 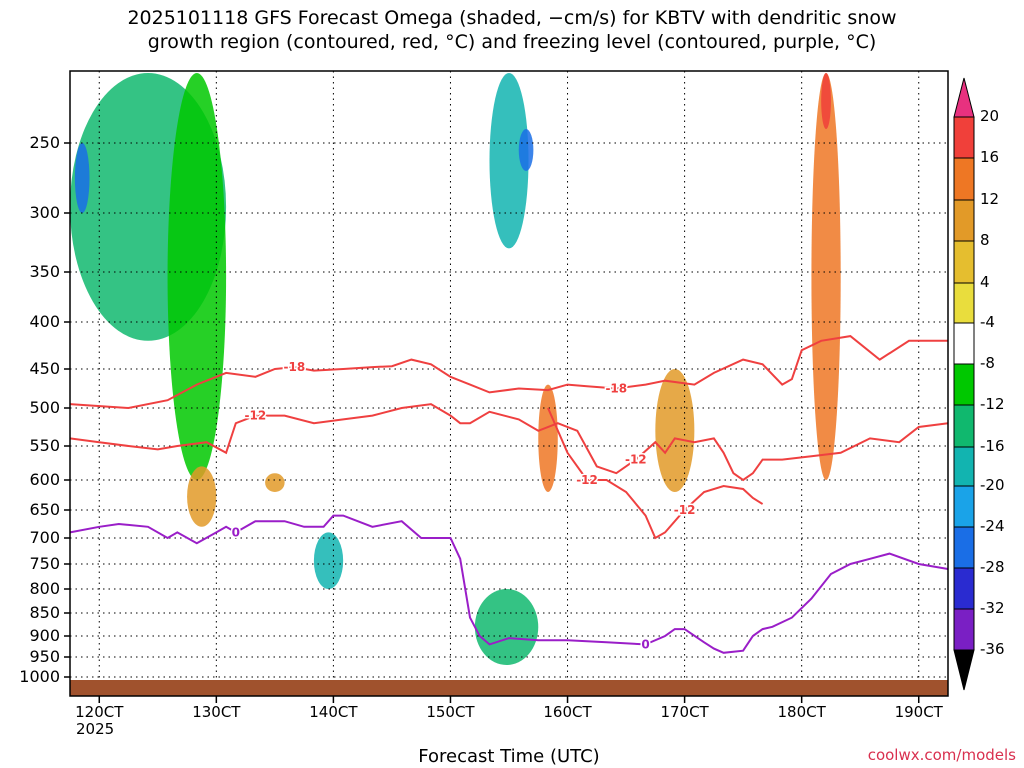 I want to click on colorbar-label: -24, so click(x=992, y=526).